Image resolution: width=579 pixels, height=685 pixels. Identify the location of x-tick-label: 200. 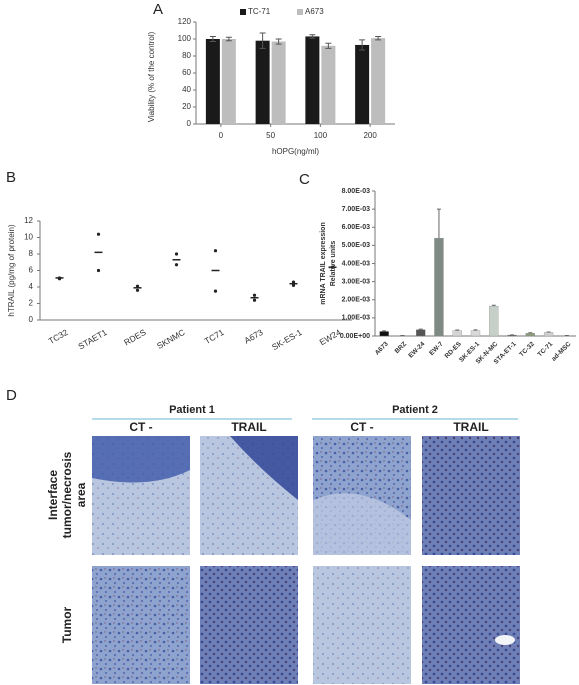
(370, 135).